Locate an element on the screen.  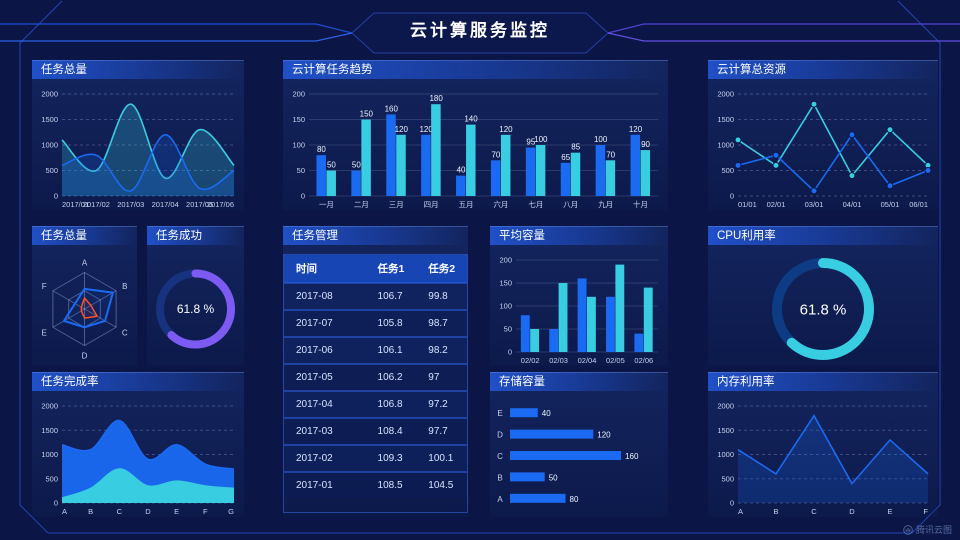
table-cell: 2017-06 is located at coordinates (325, 350).